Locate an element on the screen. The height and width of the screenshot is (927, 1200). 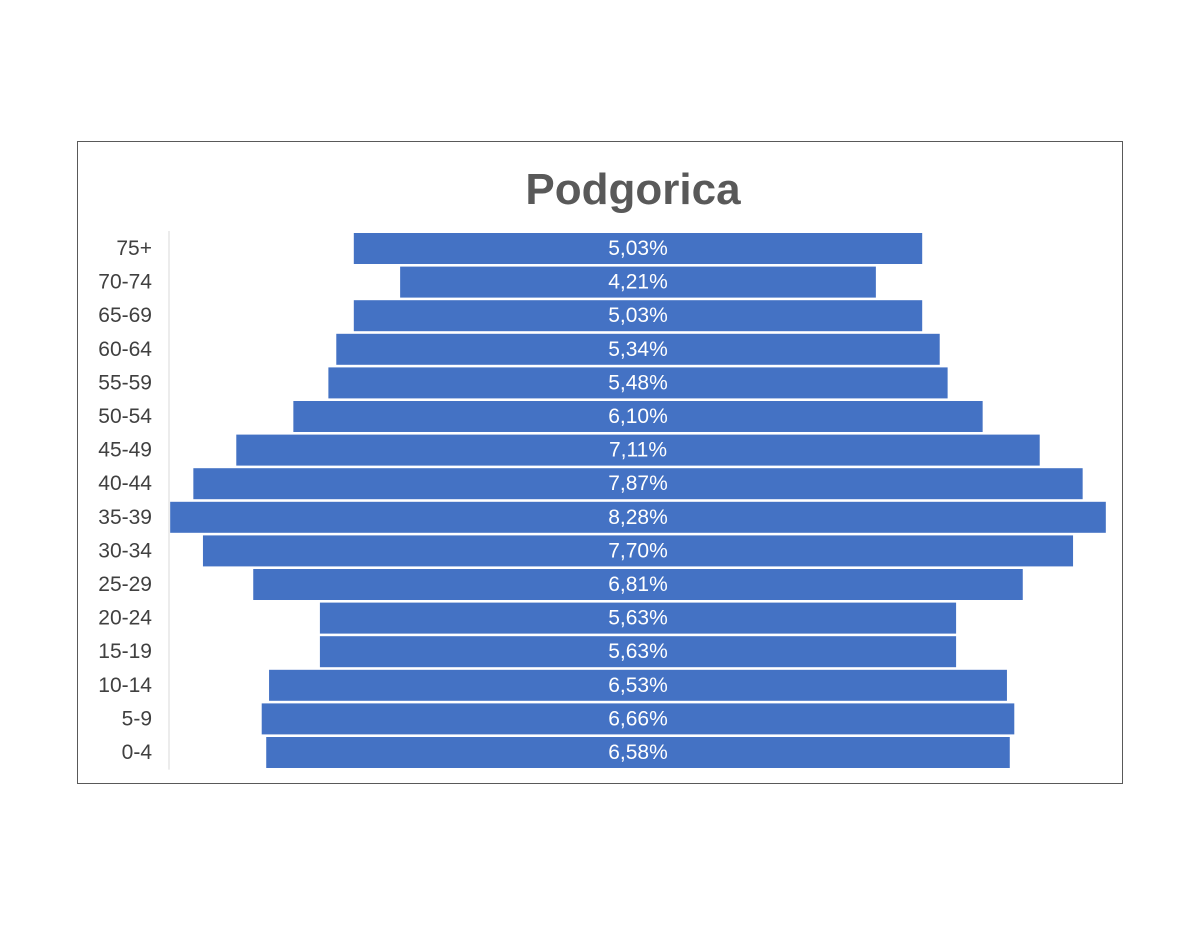
data-label: 6,10% is located at coordinates (638, 416).